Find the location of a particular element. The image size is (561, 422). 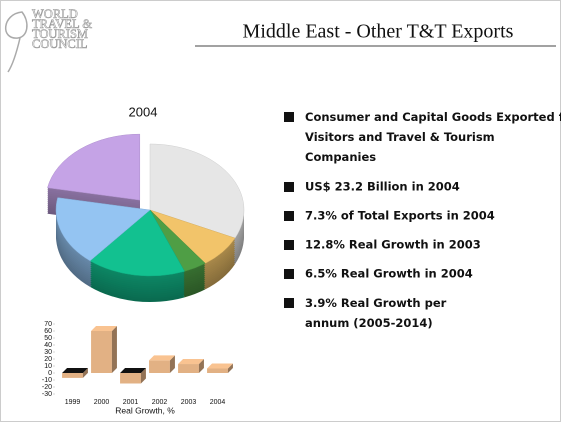

y-tick-label: -30 is located at coordinates (47, 394).